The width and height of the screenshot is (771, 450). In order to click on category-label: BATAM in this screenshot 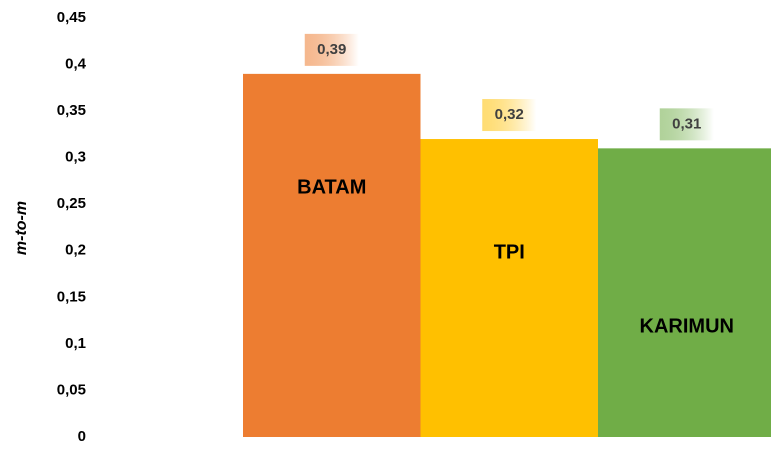, I will do `click(331, 187)`.